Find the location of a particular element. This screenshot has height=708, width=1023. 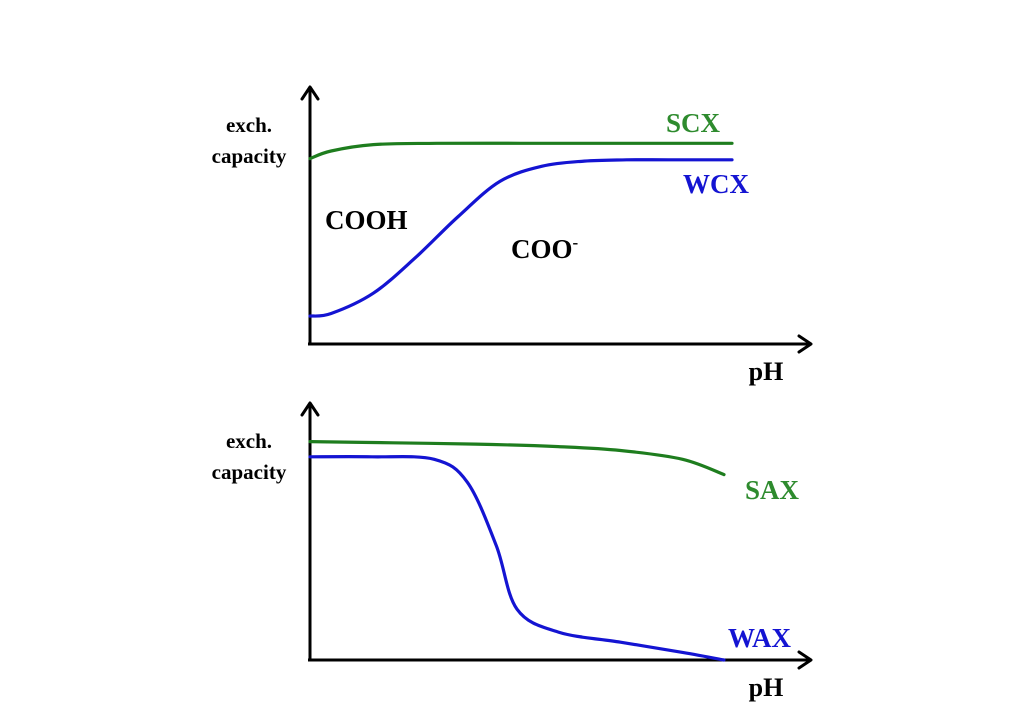

coo-text: COO is located at coordinates (542, 249).